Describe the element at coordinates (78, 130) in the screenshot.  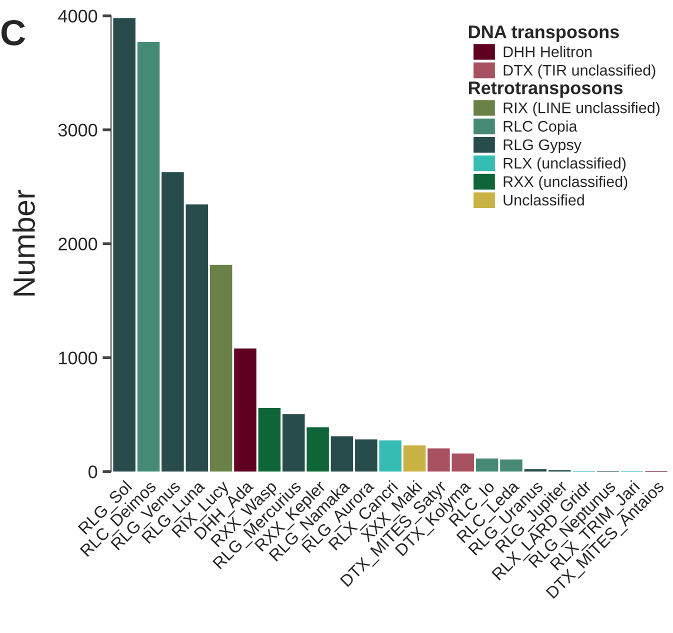
I see `y-tick-label: 3000` at that location.